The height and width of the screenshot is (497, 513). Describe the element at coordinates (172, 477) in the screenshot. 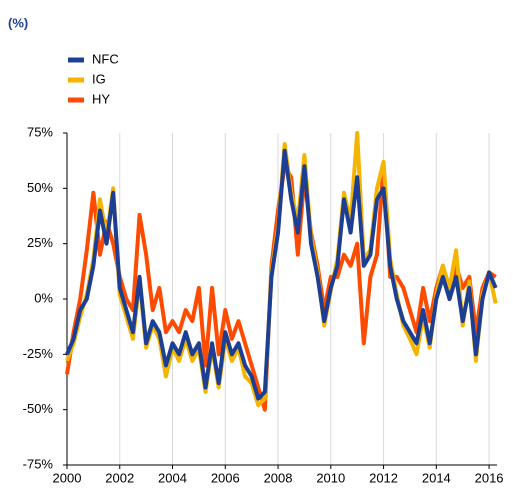

I see `x-tick-label: 2004` at that location.